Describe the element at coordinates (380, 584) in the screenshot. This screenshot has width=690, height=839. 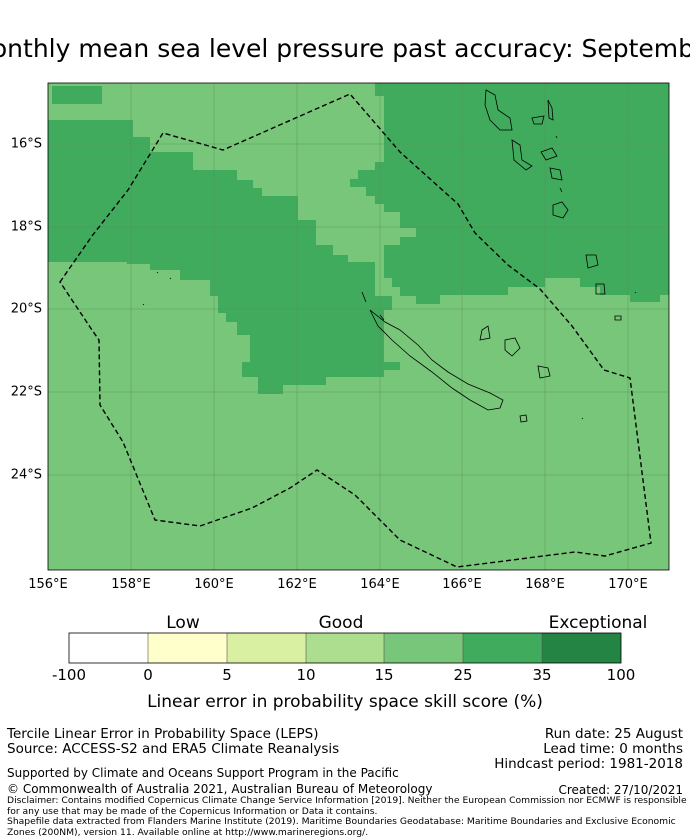
I see `x-tick-label: 164°E` at that location.